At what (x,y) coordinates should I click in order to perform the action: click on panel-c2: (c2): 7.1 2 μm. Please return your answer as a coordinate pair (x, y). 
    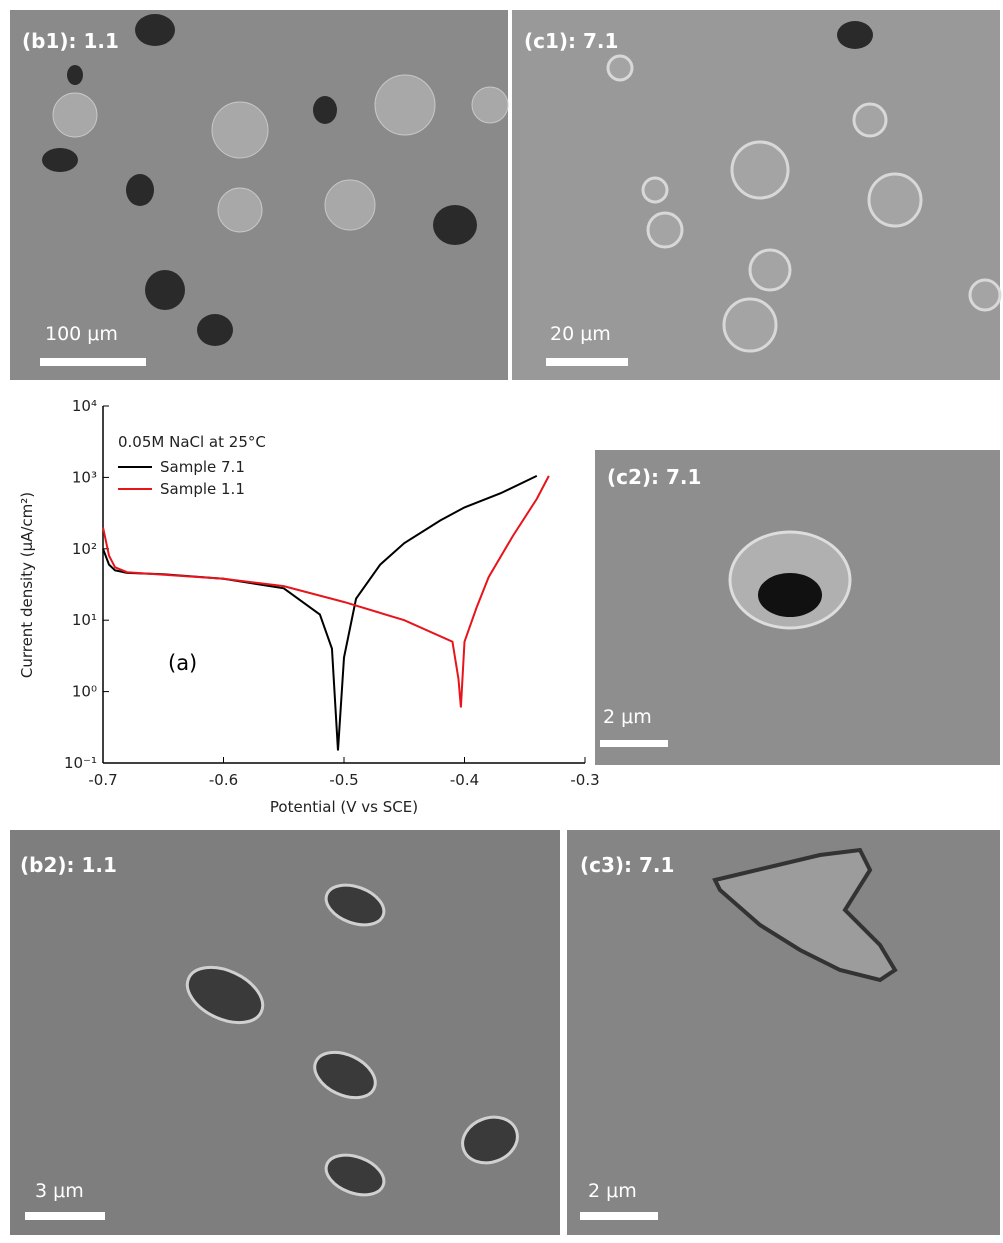
    Looking at the image, I should click on (797, 607).